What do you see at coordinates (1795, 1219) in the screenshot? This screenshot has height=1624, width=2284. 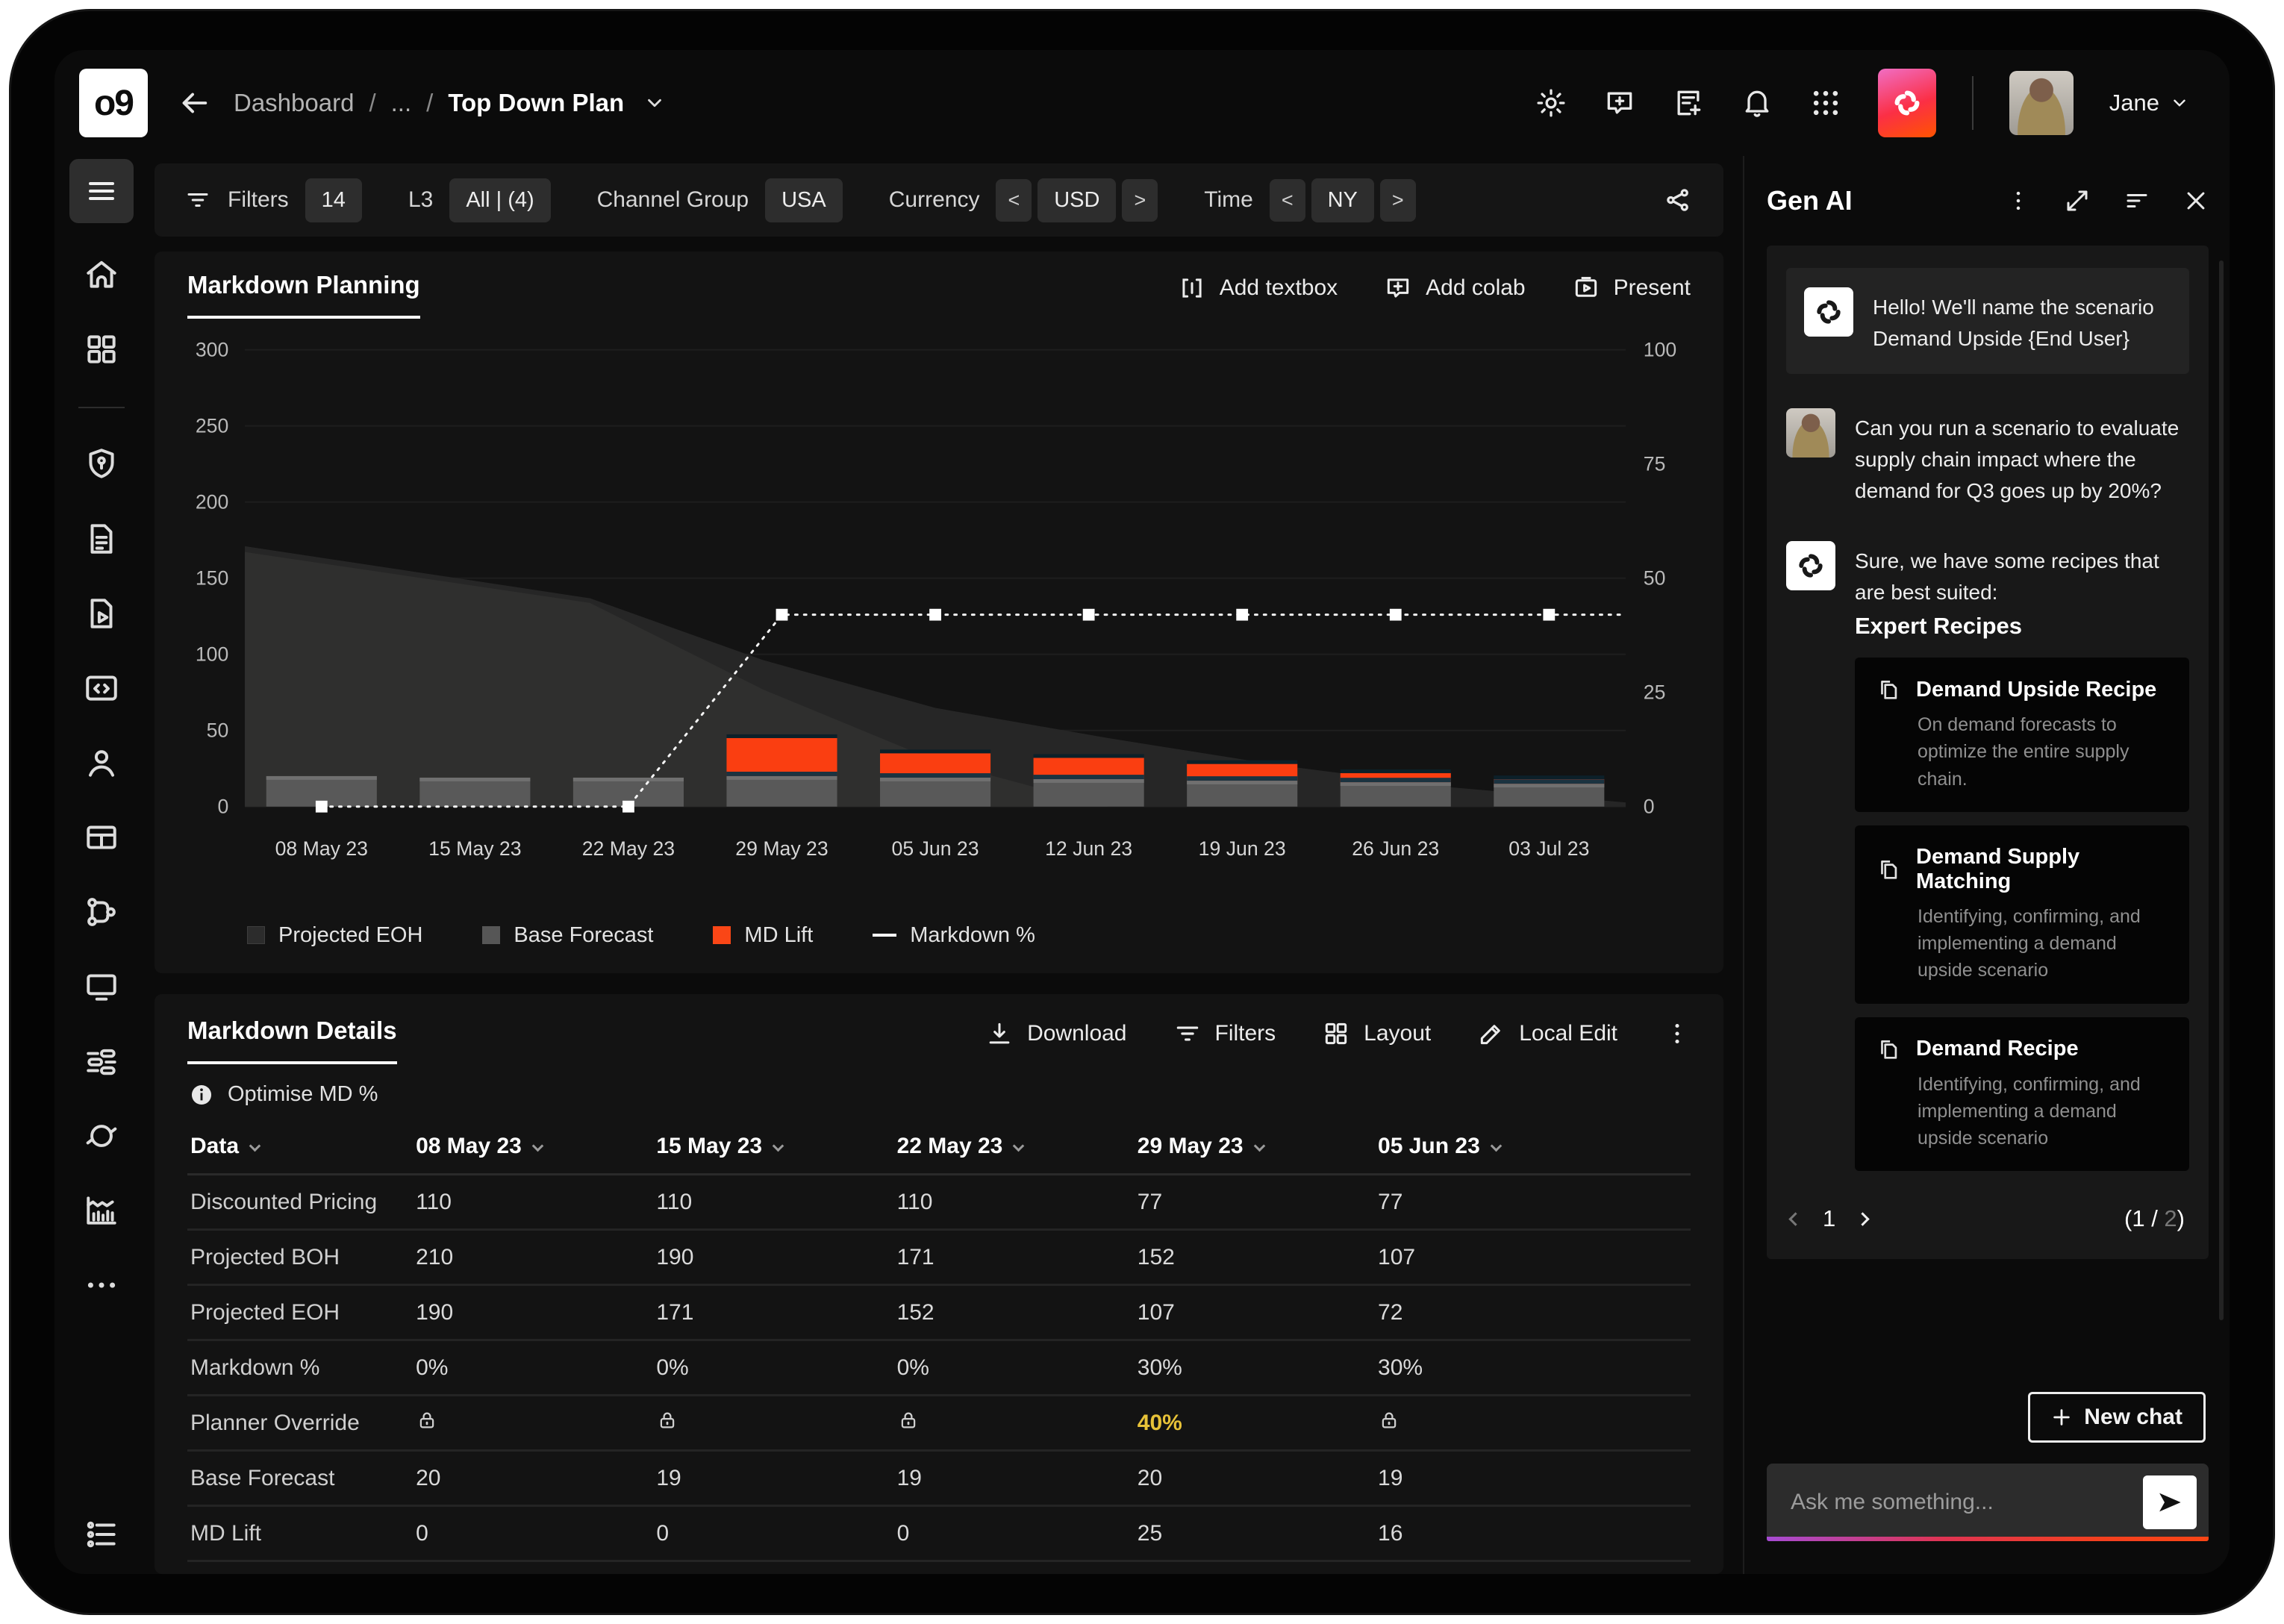 I see `page-prev-button` at bounding box center [1795, 1219].